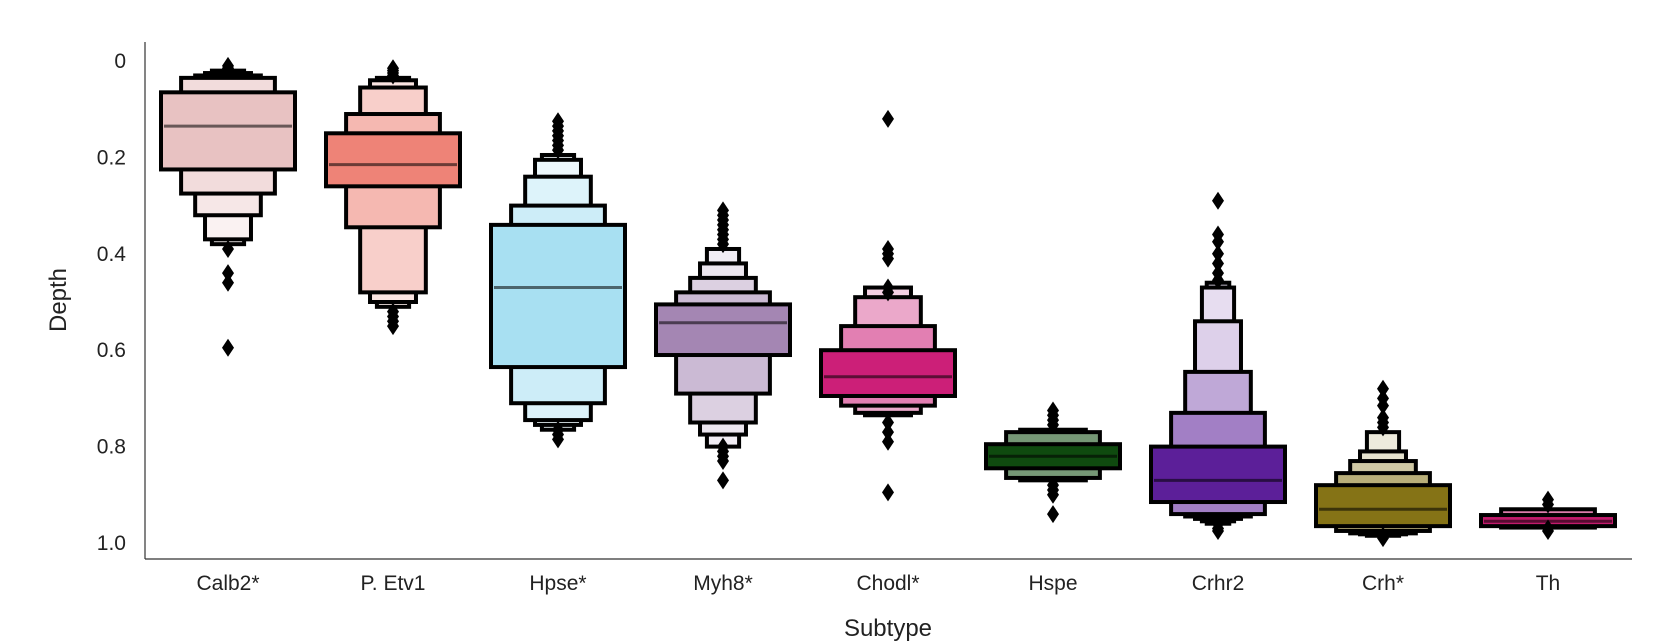 The height and width of the screenshot is (643, 1660). What do you see at coordinates (111, 543) in the screenshot?
I see `y-tick-label: 1.0` at bounding box center [111, 543].